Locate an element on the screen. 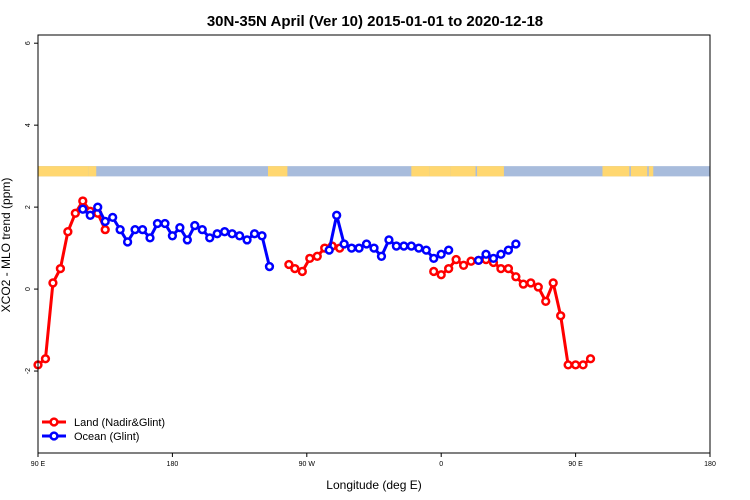 The height and width of the screenshot is (500, 750). y-tick-label-3: 4 is located at coordinates (28, 125).